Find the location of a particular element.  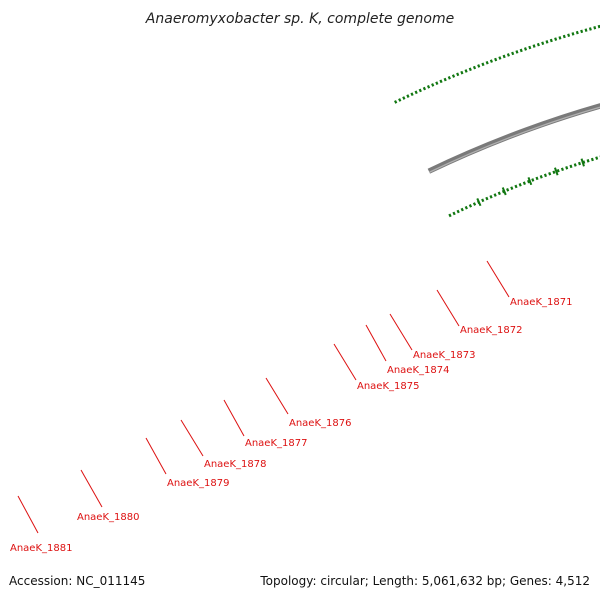

gene-label: AnaeK_1875 is located at coordinates (388, 386).